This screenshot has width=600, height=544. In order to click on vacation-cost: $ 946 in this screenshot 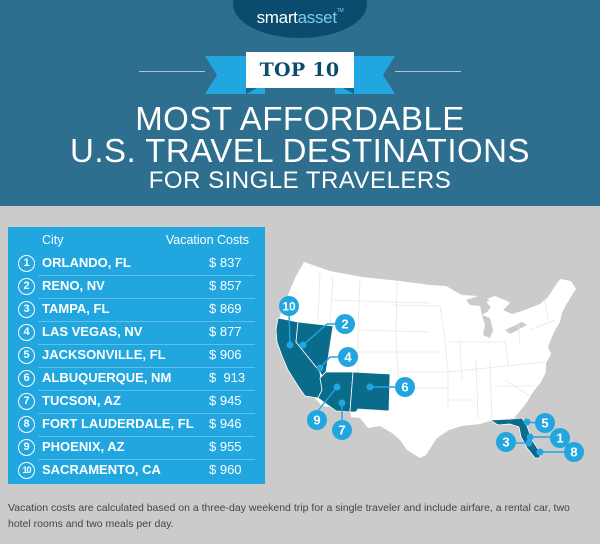, I will do `click(225, 423)`.